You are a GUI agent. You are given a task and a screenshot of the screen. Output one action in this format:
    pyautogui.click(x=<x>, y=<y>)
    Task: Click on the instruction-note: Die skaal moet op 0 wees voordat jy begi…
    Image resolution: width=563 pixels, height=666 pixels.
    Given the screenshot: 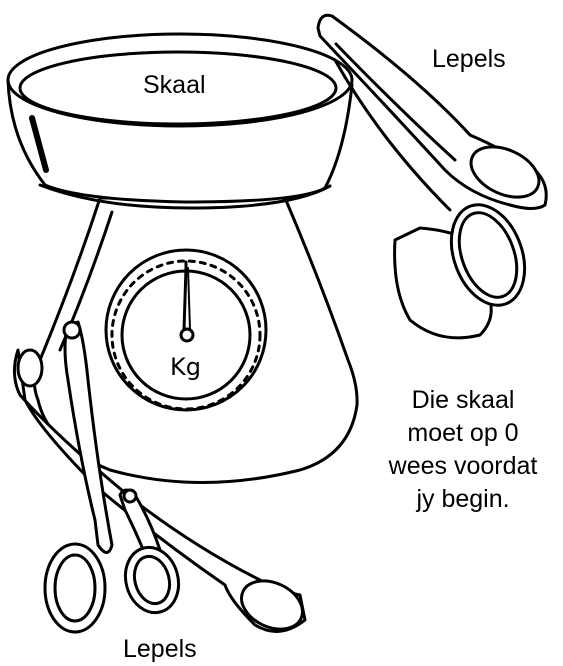 What is the action you would take?
    pyautogui.click(x=463, y=450)
    